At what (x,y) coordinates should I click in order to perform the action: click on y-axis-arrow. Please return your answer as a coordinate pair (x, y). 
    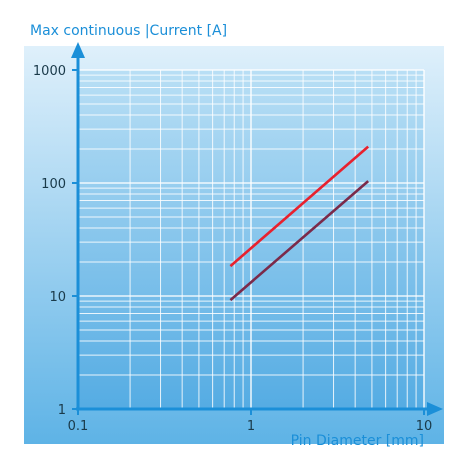
    Looking at the image, I should click on (78, 50).